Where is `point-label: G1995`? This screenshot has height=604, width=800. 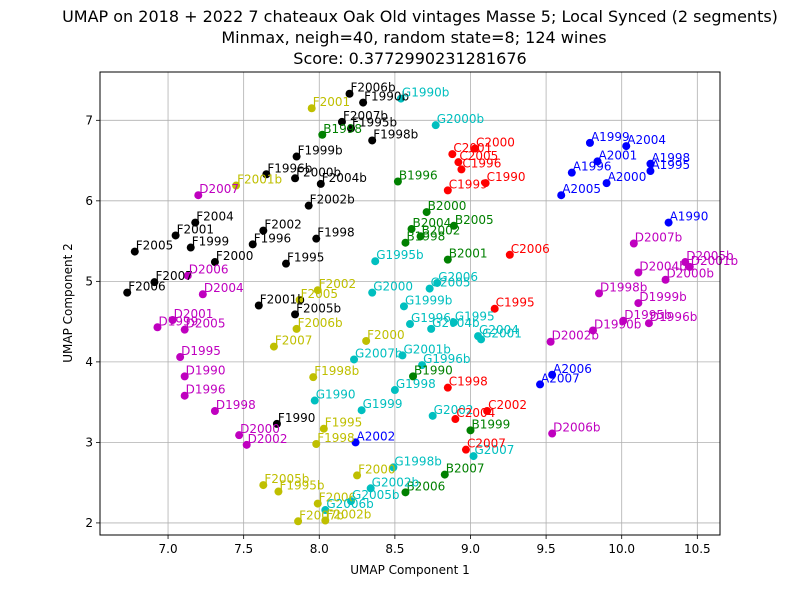
point-label: G1995 is located at coordinates (475, 316).